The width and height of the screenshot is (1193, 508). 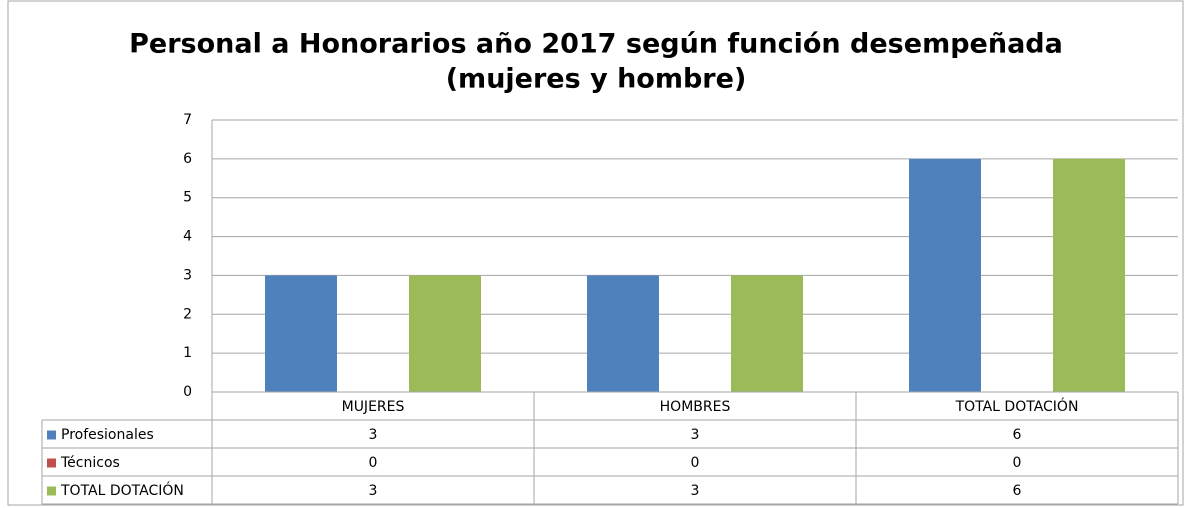 What do you see at coordinates (122, 490) in the screenshot?
I see `legend-label: TOTAL DOTACIÓN` at bounding box center [122, 490].